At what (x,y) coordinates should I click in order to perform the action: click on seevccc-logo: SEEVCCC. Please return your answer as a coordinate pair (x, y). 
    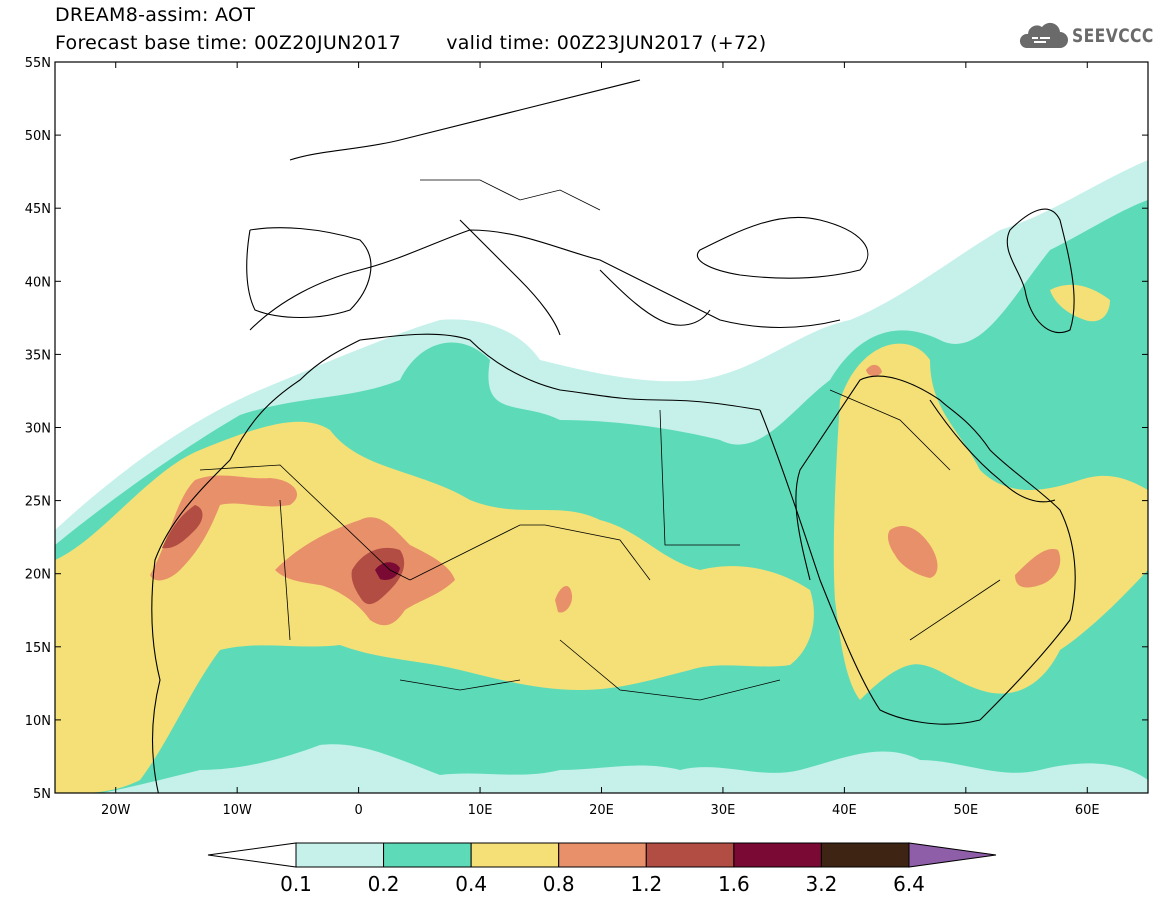
    Looking at the image, I should click on (1090, 36).